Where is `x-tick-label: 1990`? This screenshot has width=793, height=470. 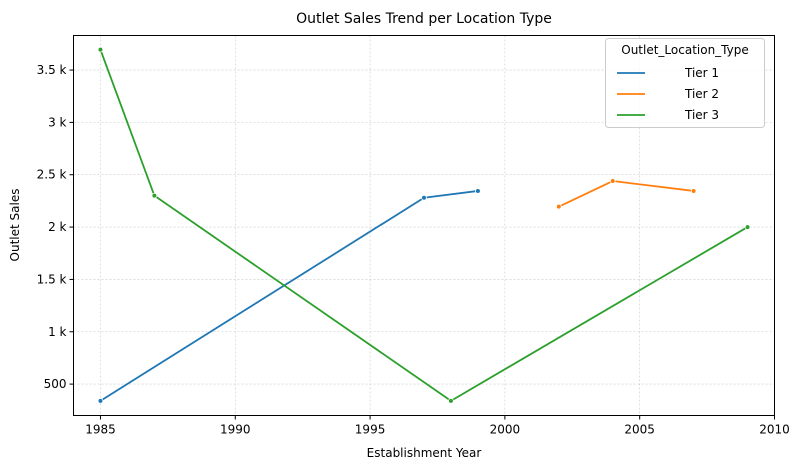 x-tick-label: 1990 is located at coordinates (235, 430).